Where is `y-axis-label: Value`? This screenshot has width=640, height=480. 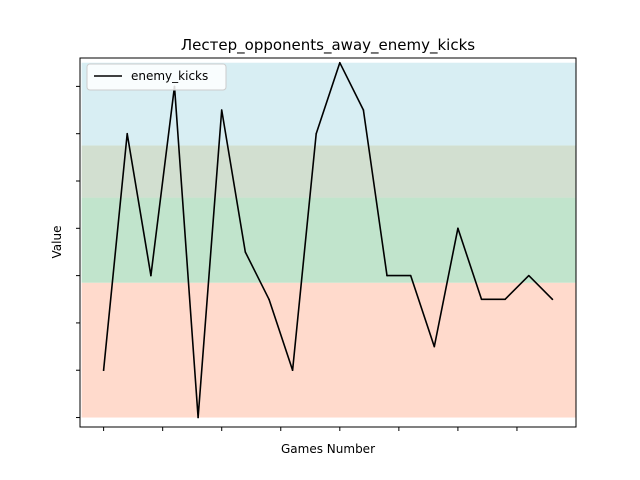 y-axis-label: Value is located at coordinates (57, 242).